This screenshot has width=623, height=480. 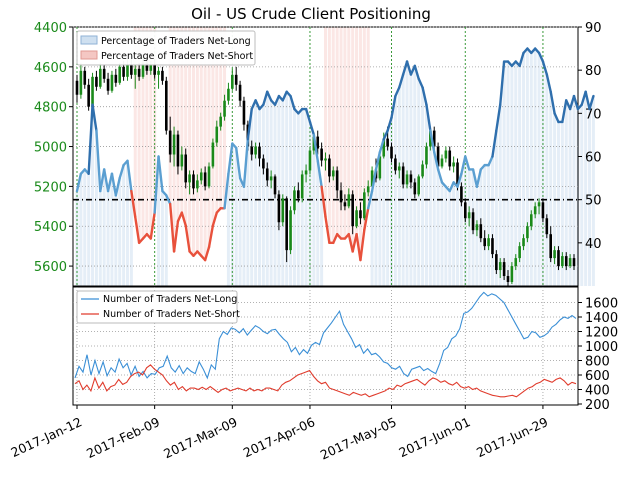 I want to click on chart-title: Oil - US Crude Client Positioning, so click(x=311, y=14).